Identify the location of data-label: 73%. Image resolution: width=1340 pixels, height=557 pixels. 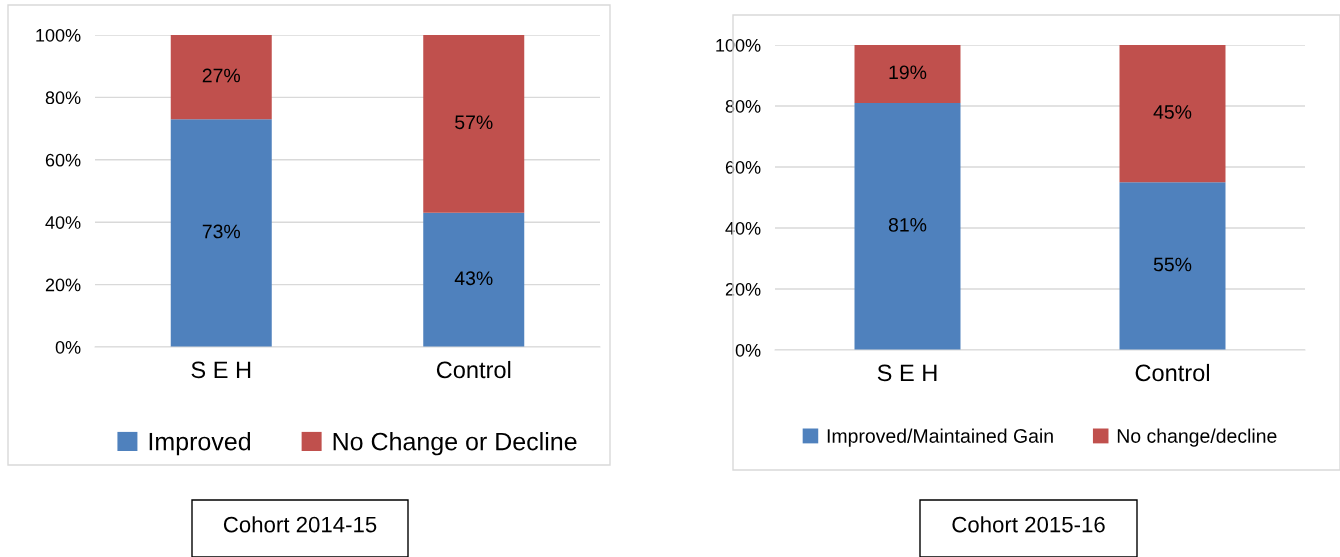
(221, 231).